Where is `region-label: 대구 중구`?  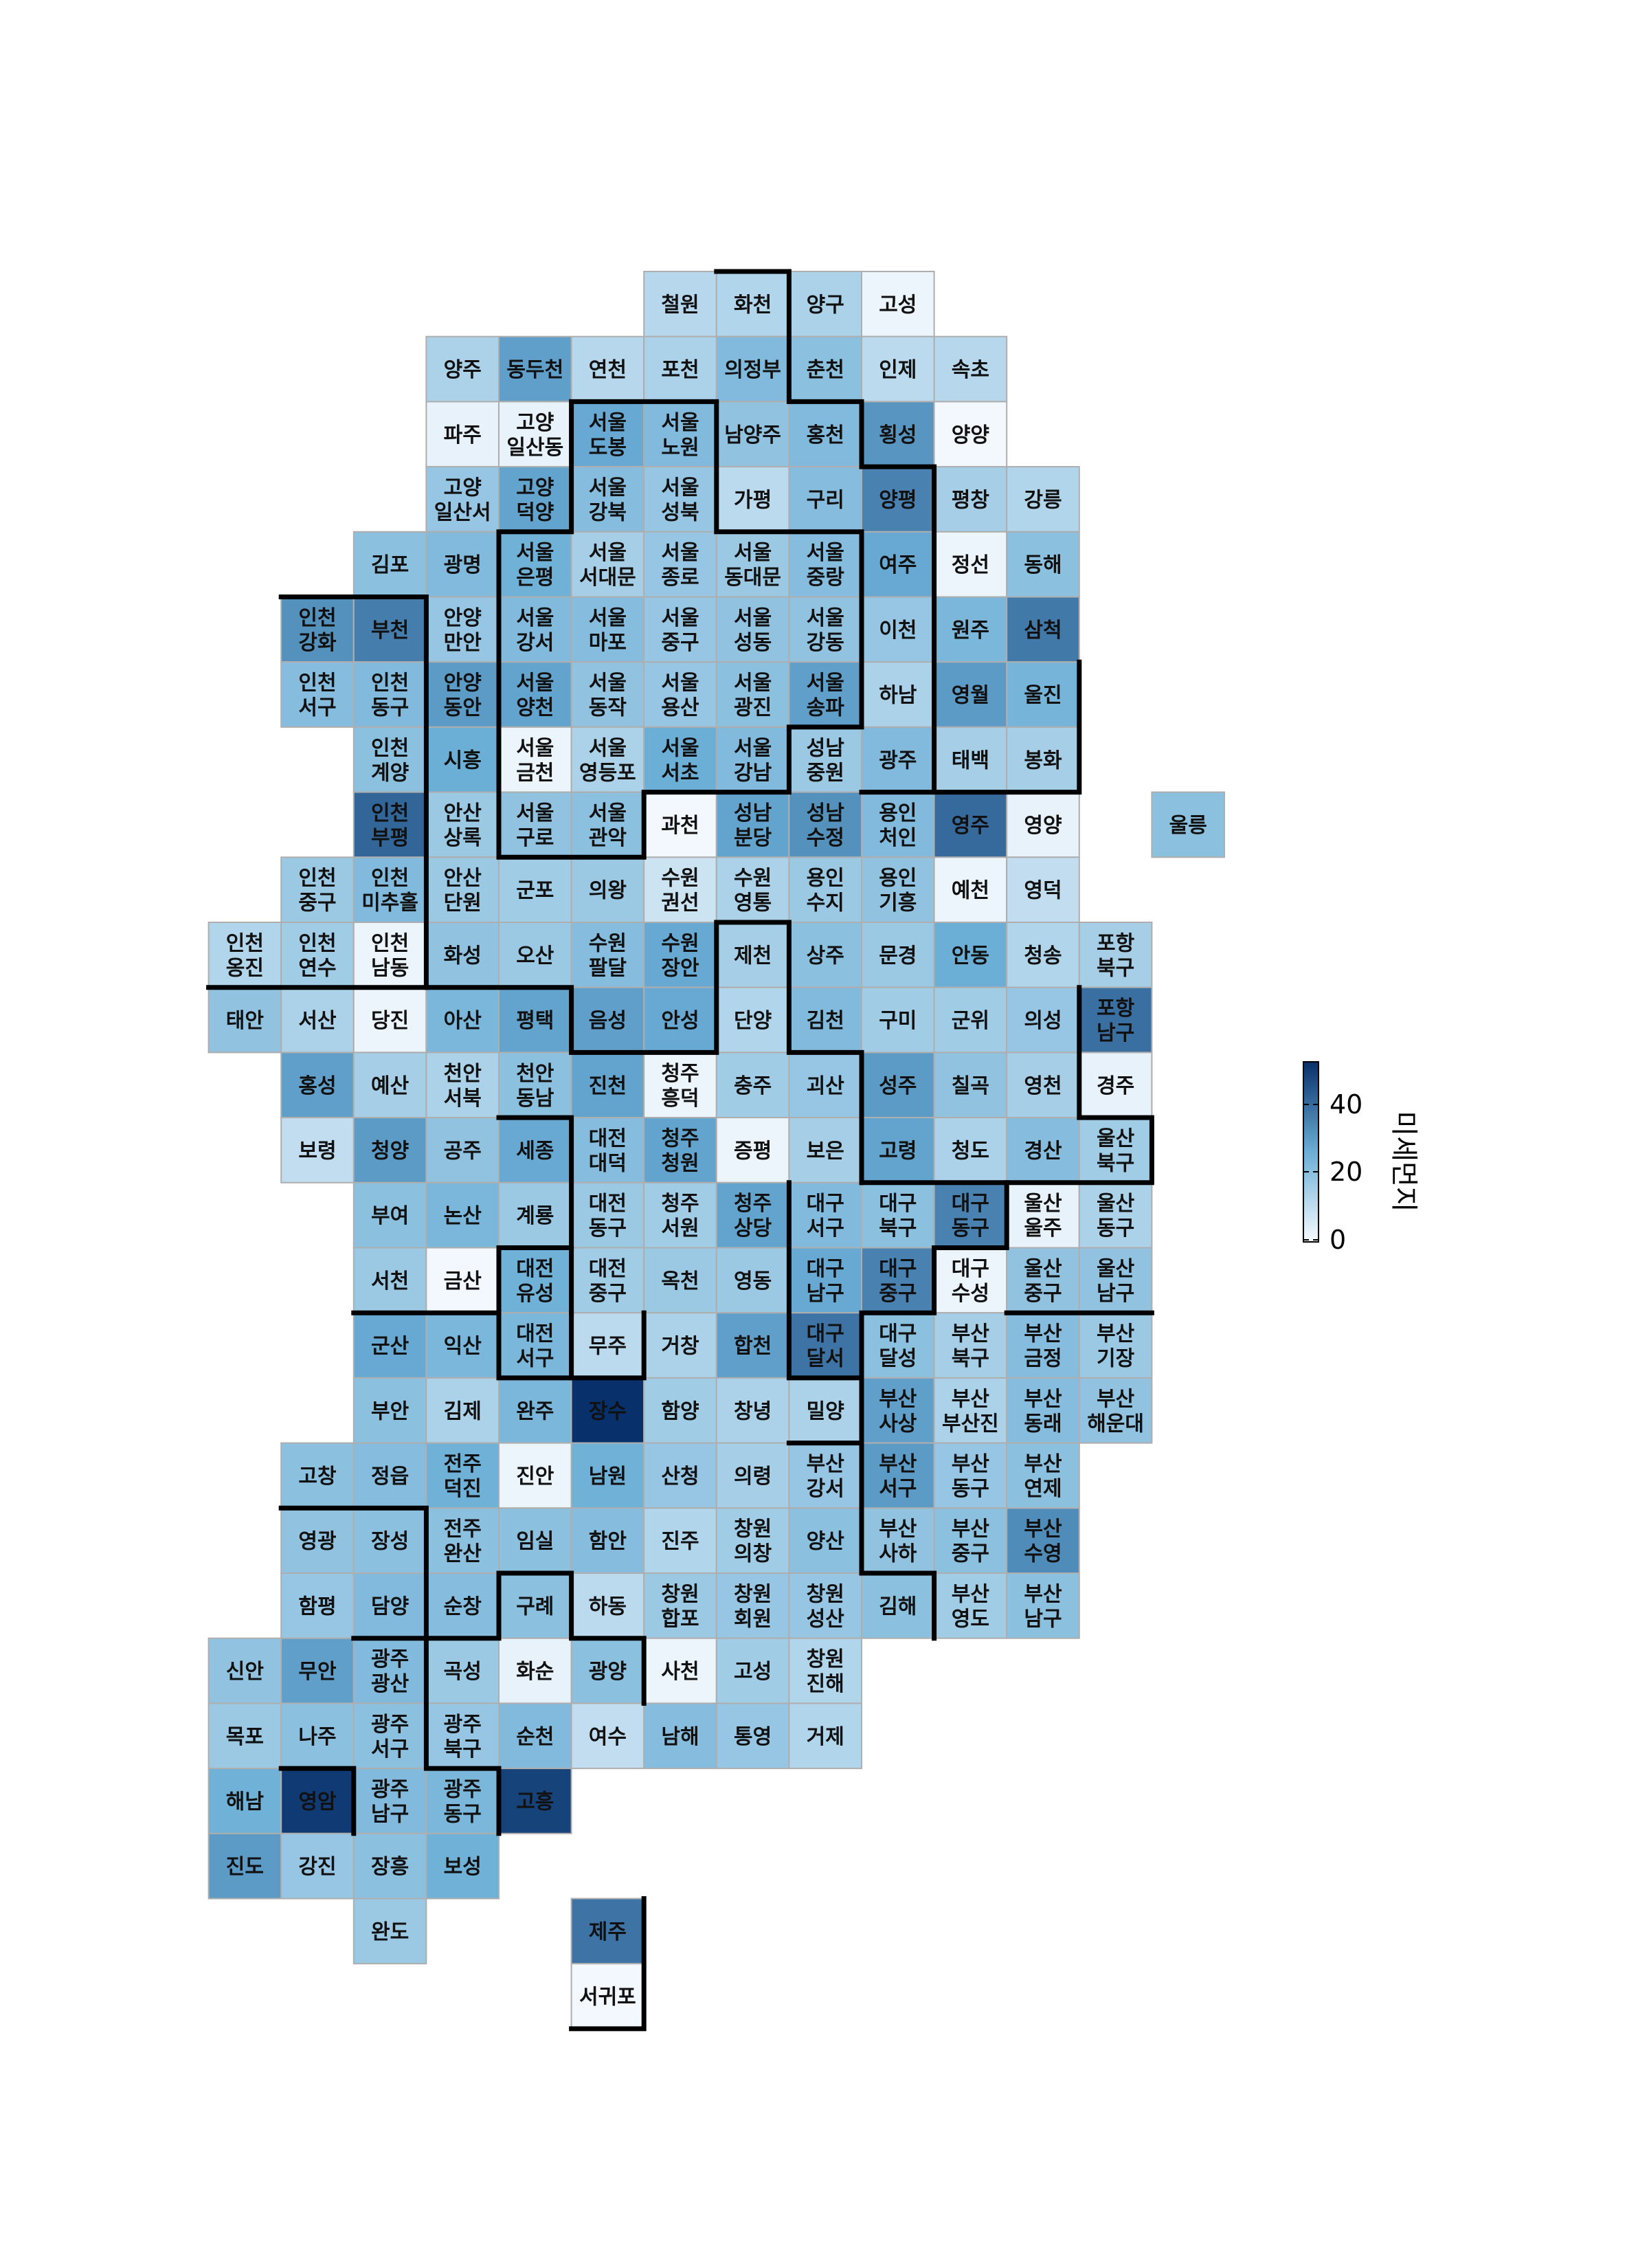 region-label: 대구 중구 is located at coordinates (898, 1281).